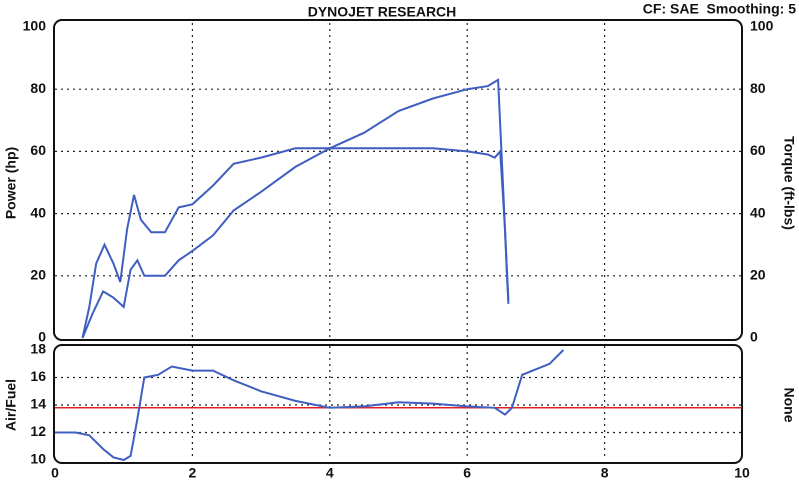  Describe the element at coordinates (38, 212) in the screenshot. I see `y-tick-label: 40` at that location.